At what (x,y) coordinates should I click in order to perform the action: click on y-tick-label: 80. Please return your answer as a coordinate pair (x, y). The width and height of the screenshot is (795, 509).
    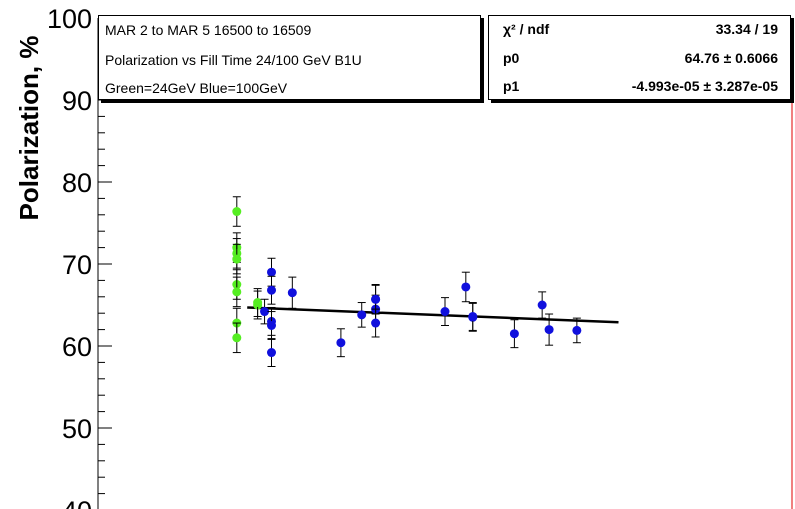
    Looking at the image, I should click on (77, 183).